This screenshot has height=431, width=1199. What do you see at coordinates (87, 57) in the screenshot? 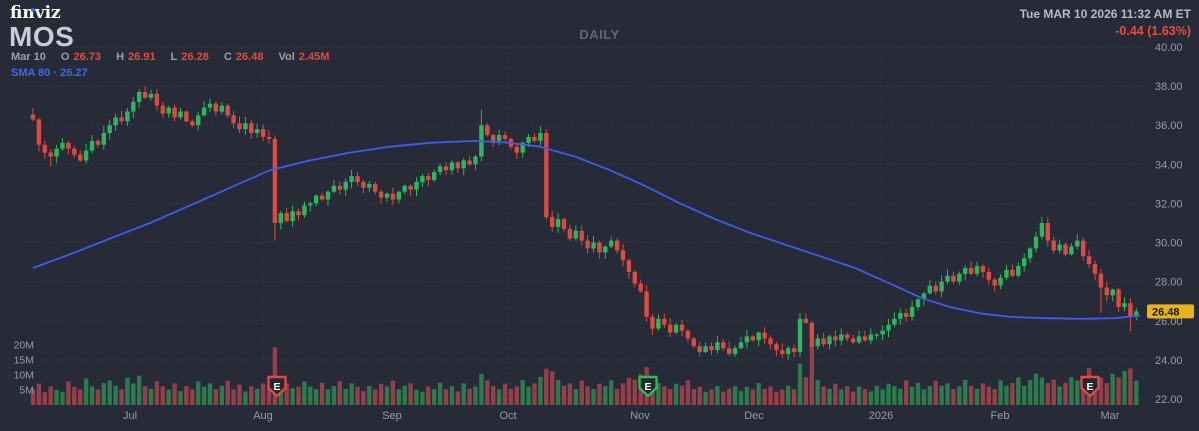
I see `open-value: 26.73` at bounding box center [87, 57].